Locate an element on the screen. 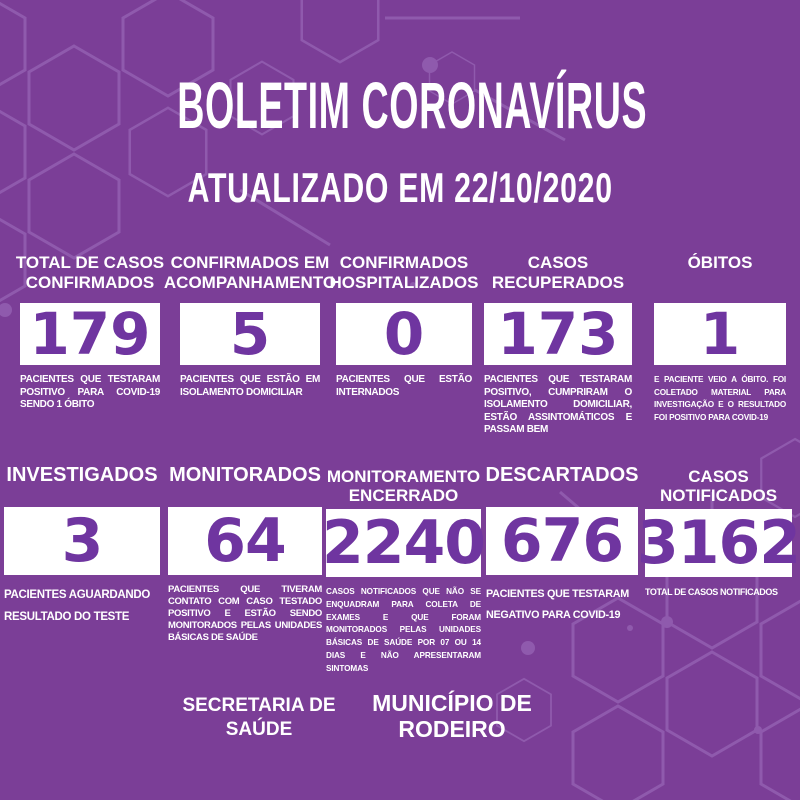  stat-label: CASOS RECUPERADOS is located at coordinates (558, 272).